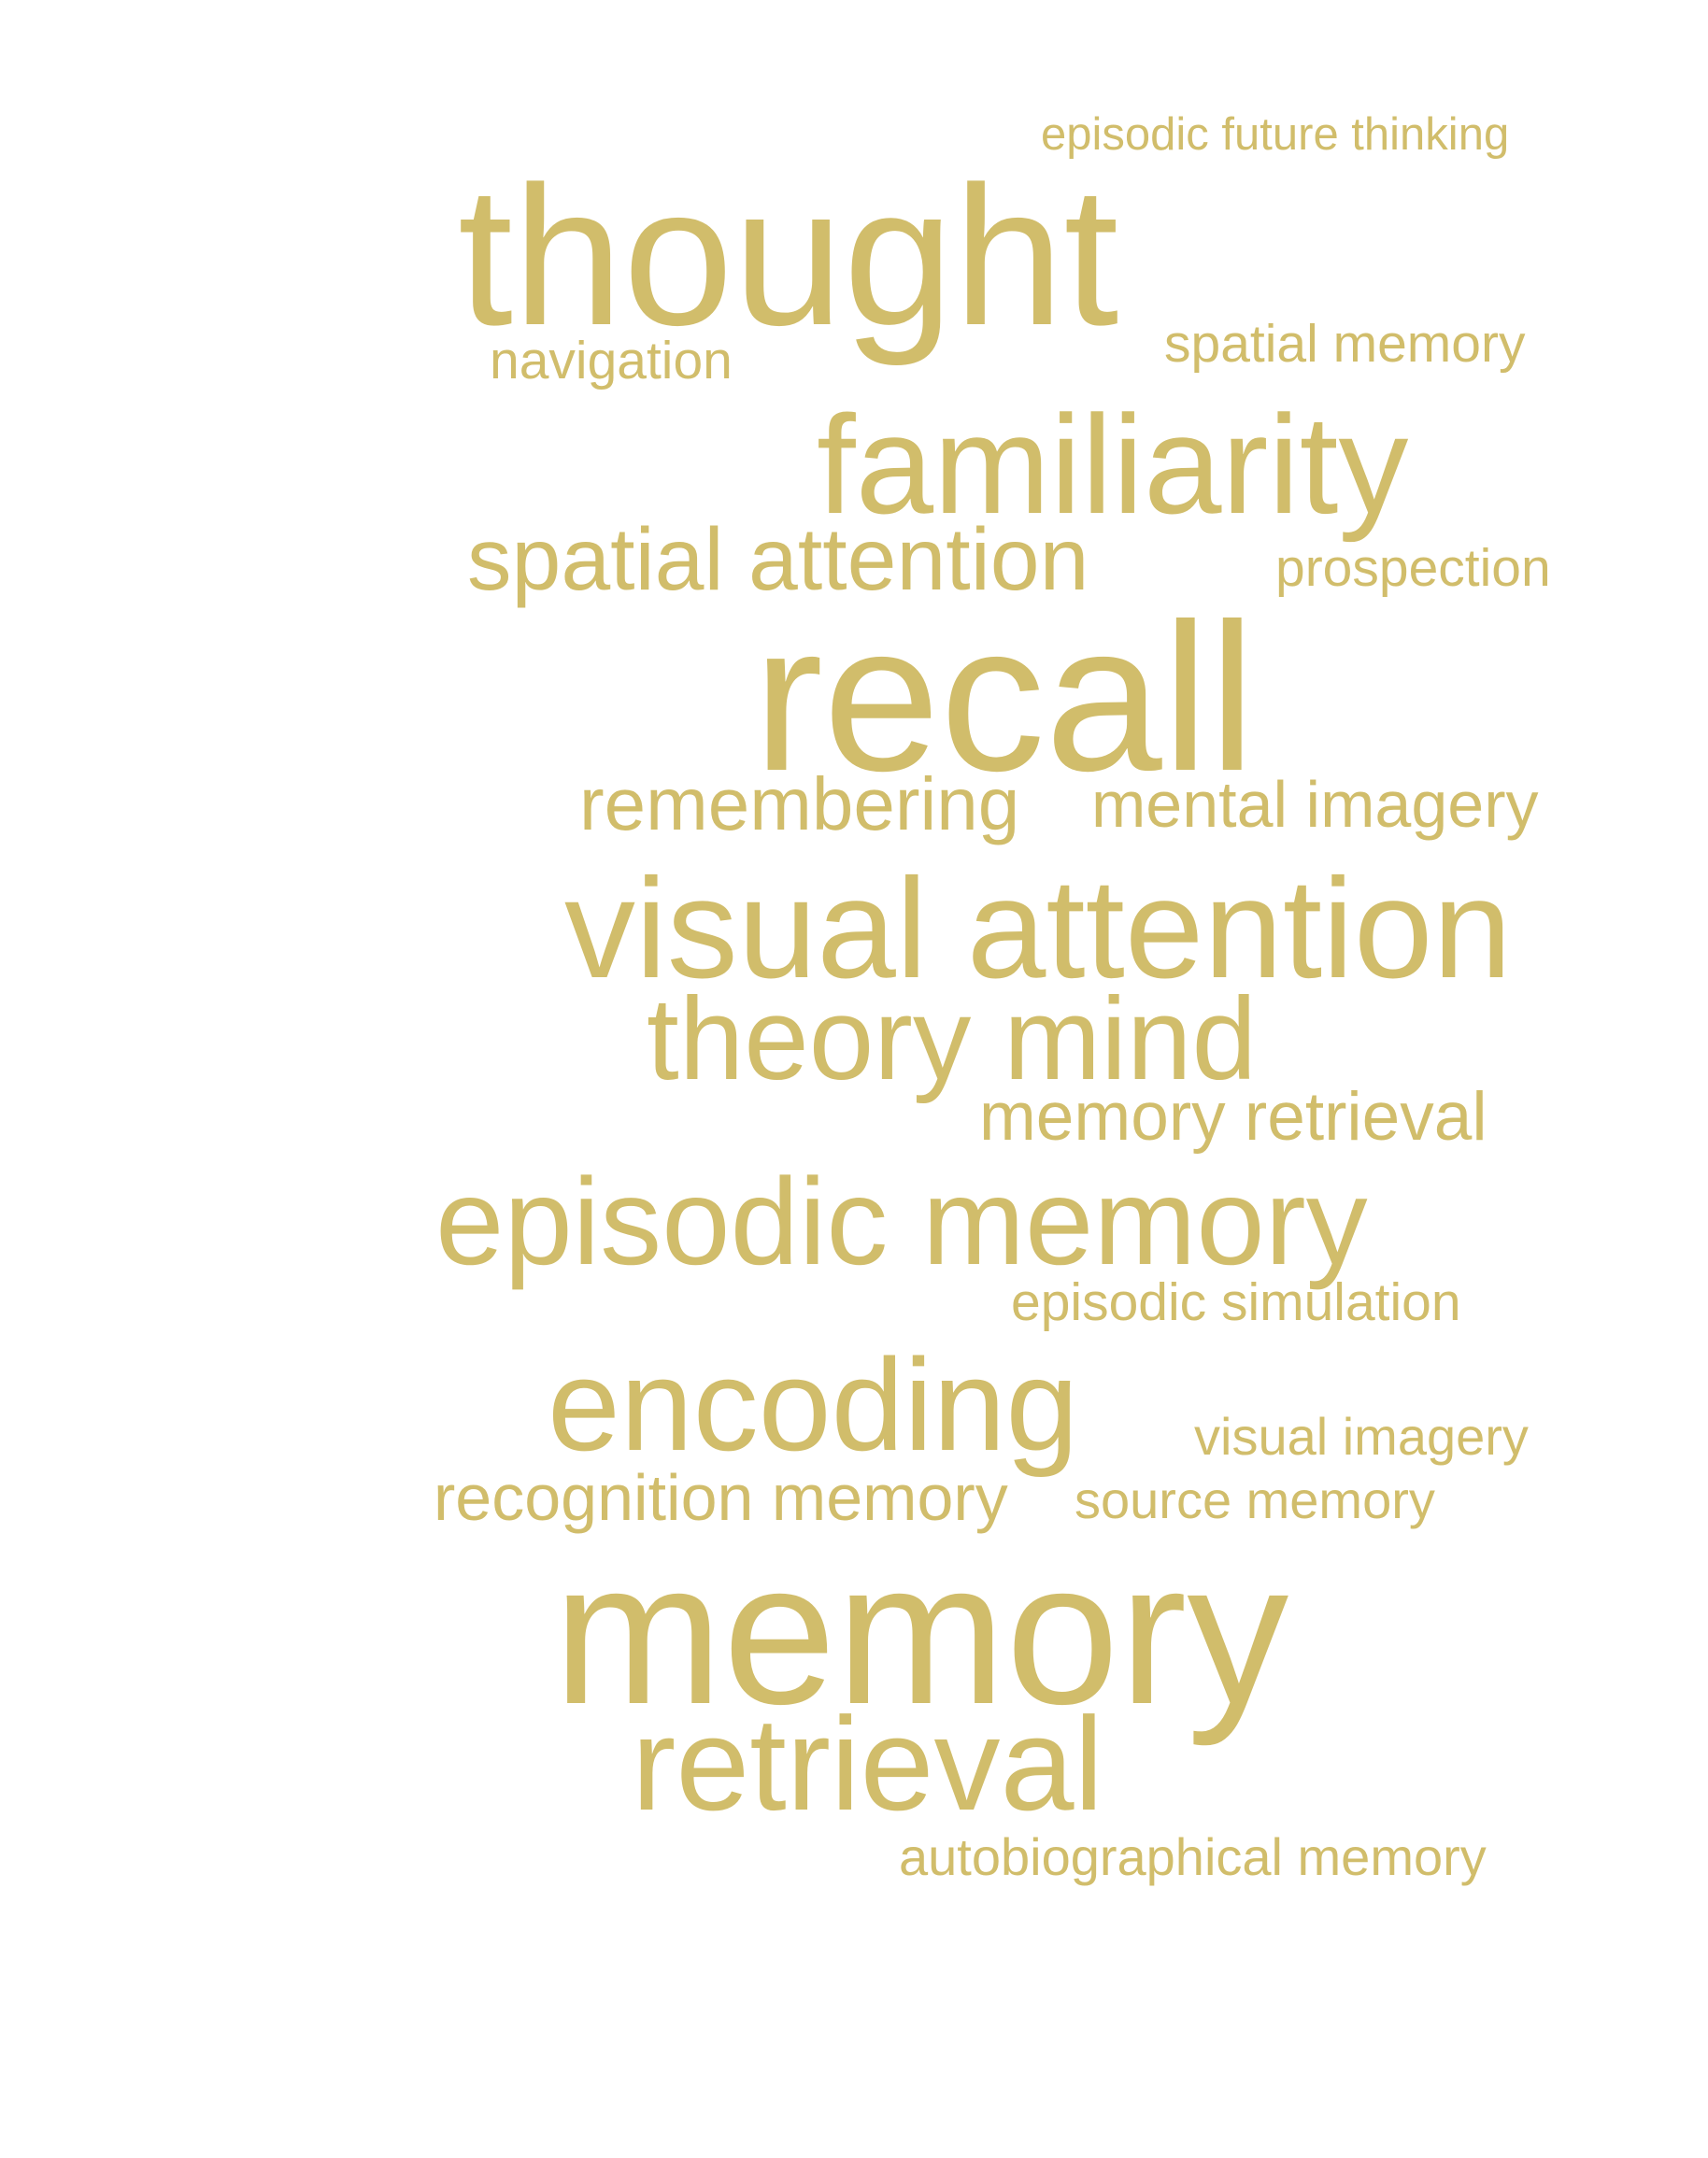 The image size is (1708, 2158). I want to click on word-source-memory: source memory, so click(1255, 1499).